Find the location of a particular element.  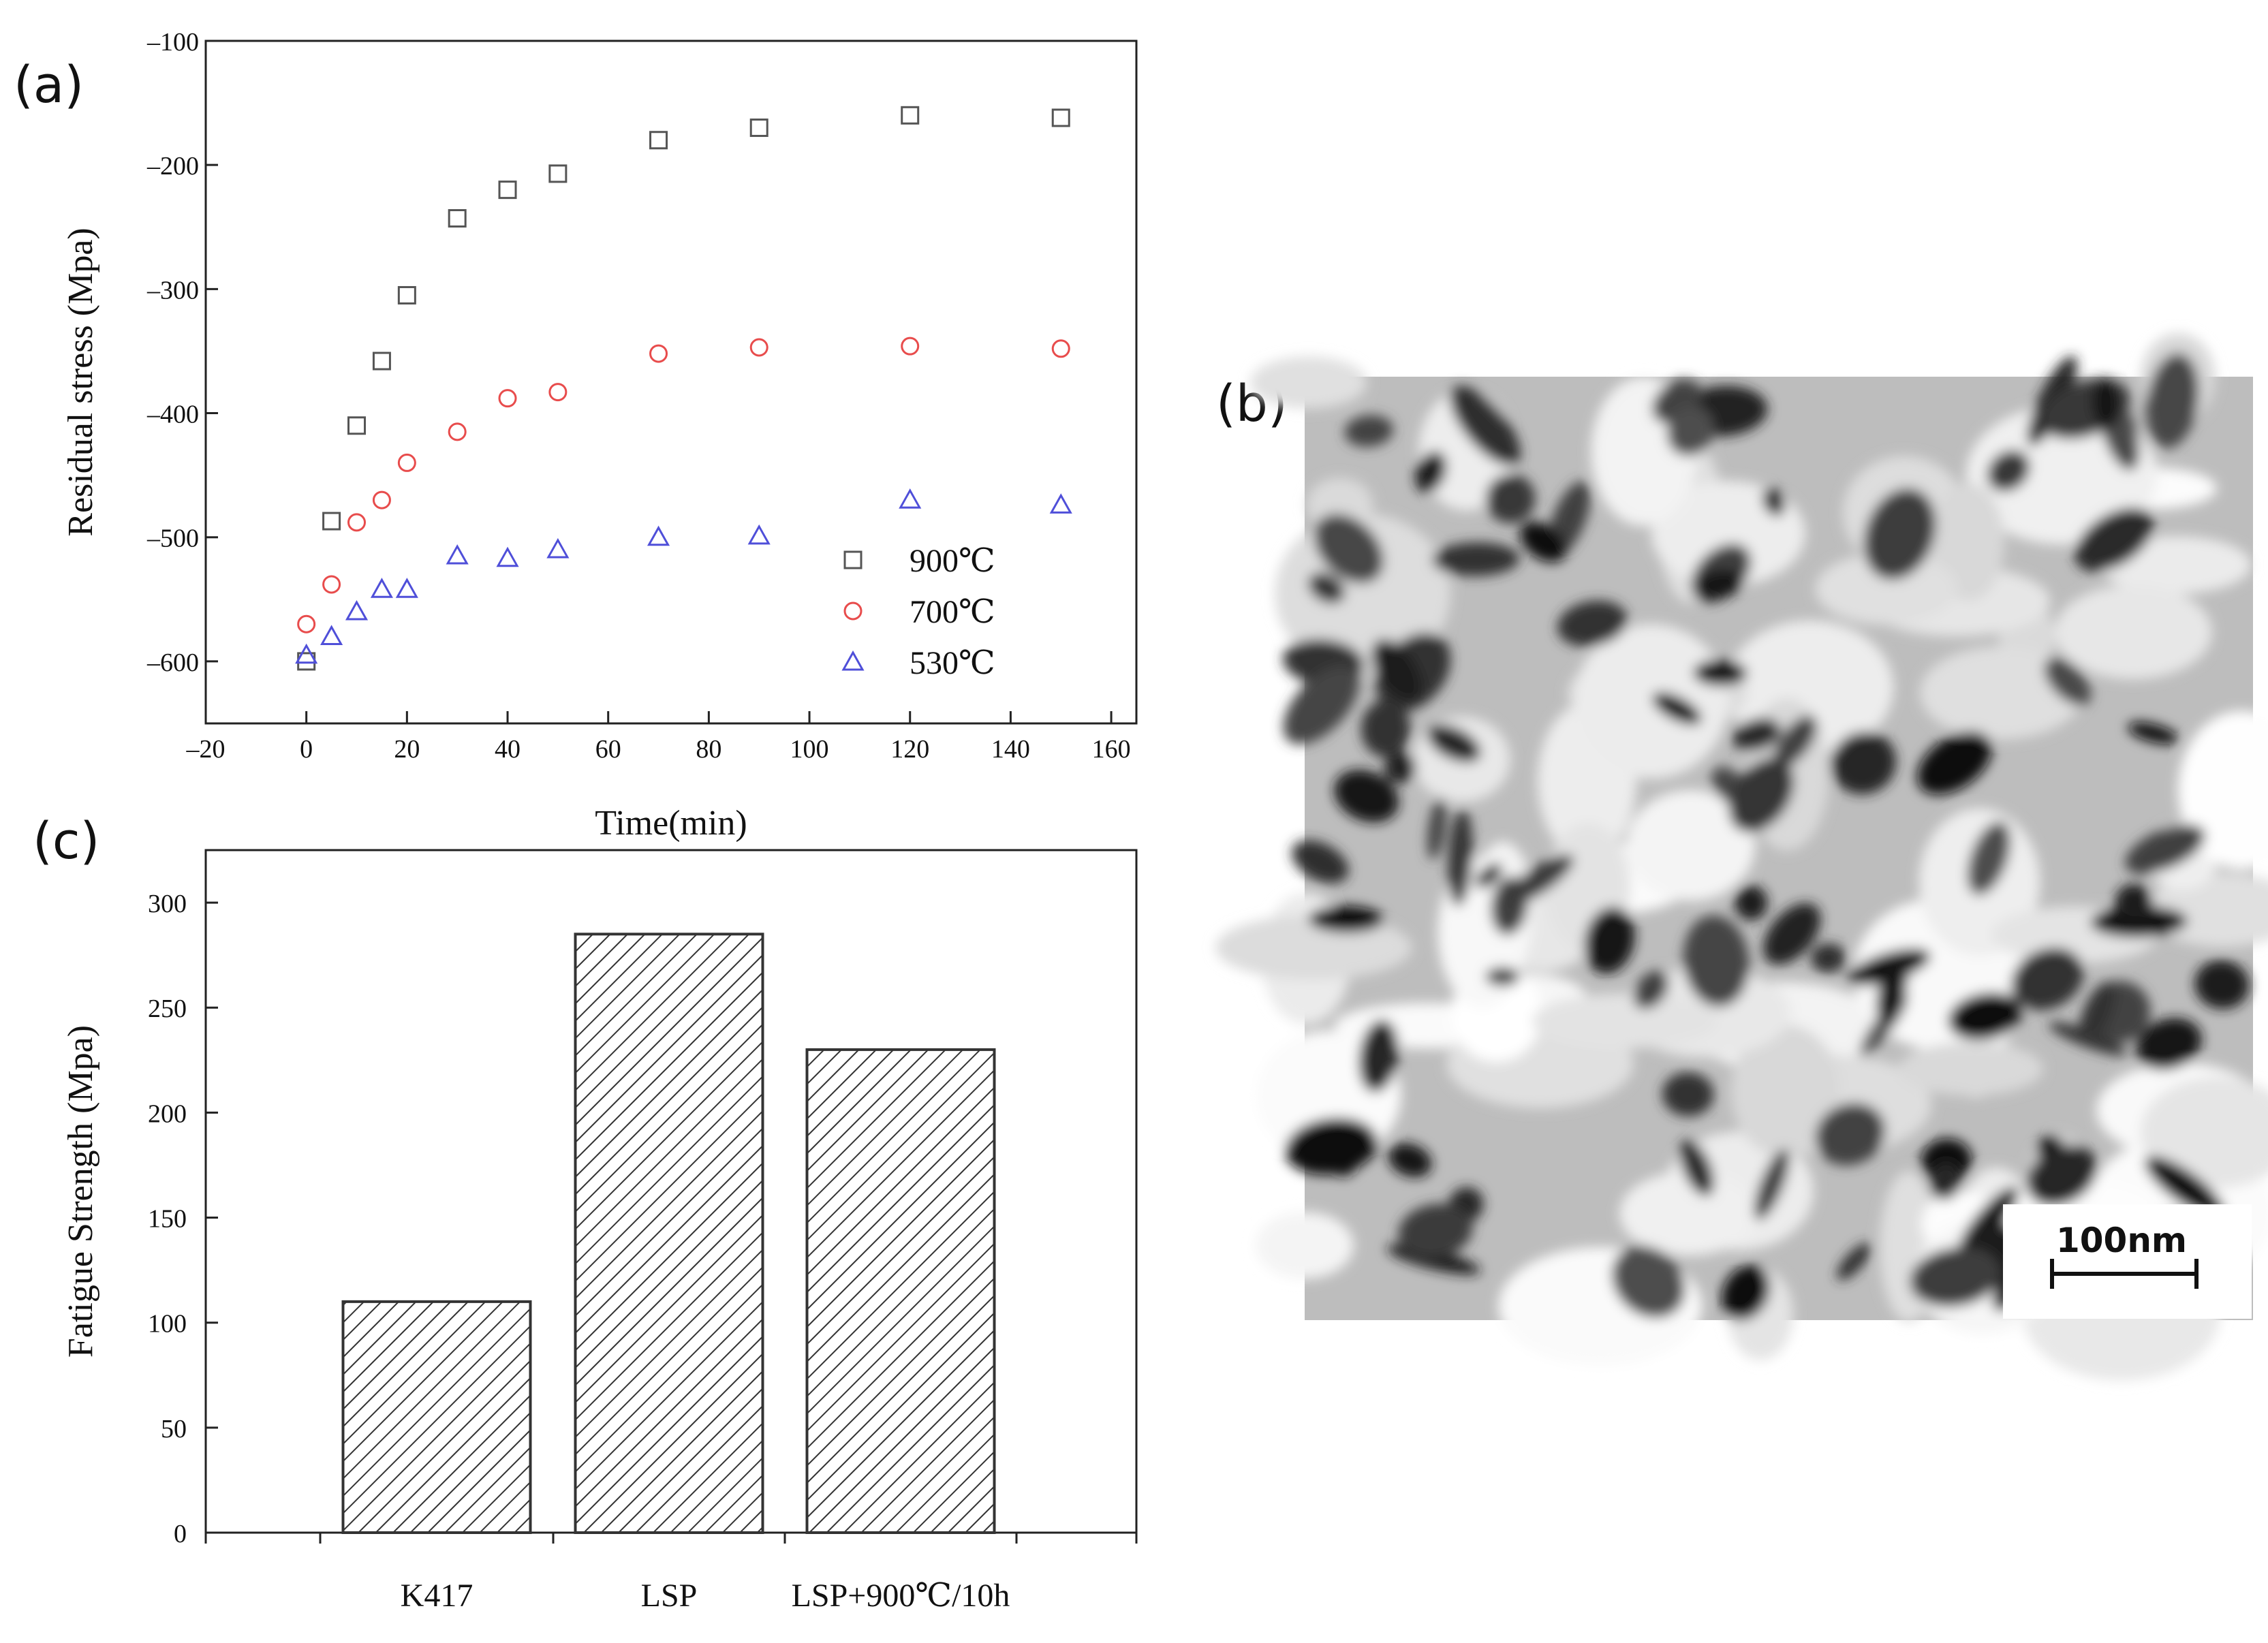

x-tick-label-a: 100 is located at coordinates (809, 749).